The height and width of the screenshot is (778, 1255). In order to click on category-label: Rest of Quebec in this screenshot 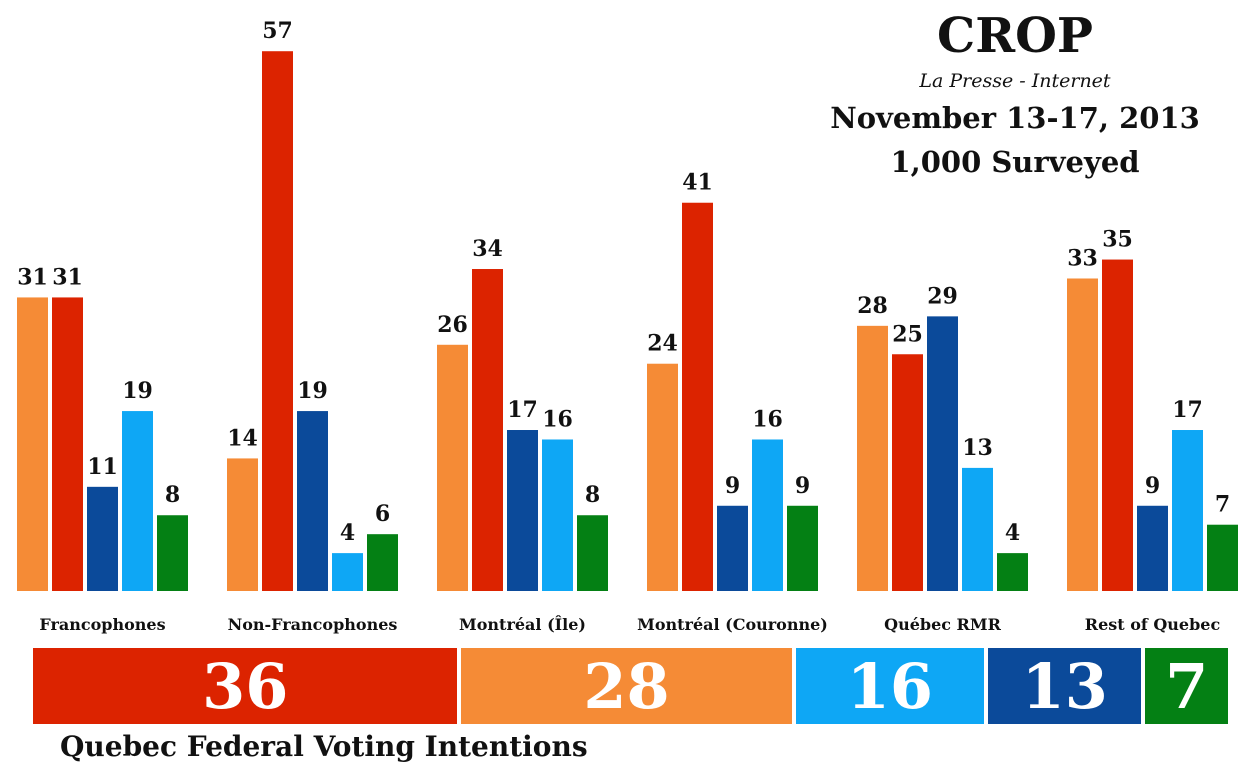, I will do `click(1153, 624)`.